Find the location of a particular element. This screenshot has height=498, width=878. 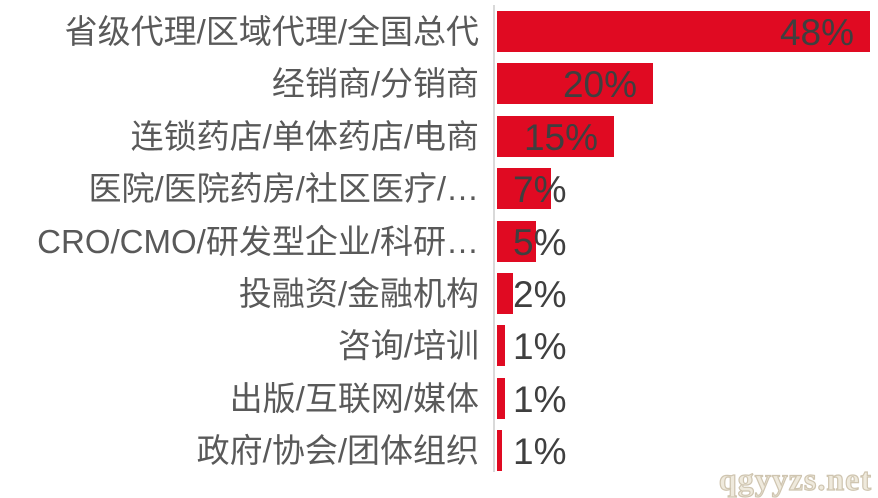

value-label: 5% is located at coordinates (540, 242).